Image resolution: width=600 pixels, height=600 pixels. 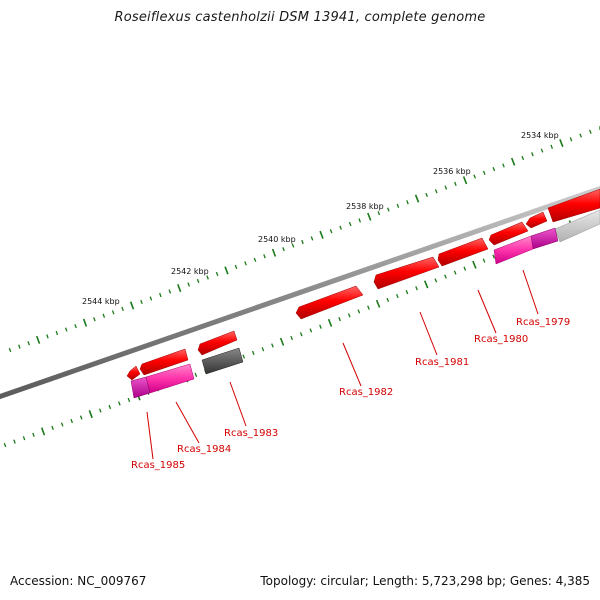 I want to click on gene-label-rcas1984: Rcas_1984, so click(x=204, y=449).